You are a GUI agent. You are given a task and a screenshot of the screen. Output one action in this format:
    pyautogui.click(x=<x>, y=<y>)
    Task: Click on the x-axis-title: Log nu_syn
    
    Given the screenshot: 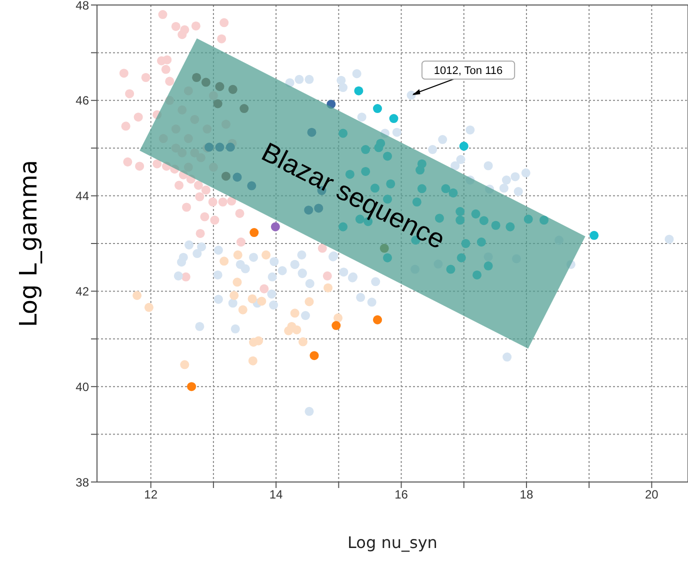 What is the action you would take?
    pyautogui.click(x=393, y=542)
    